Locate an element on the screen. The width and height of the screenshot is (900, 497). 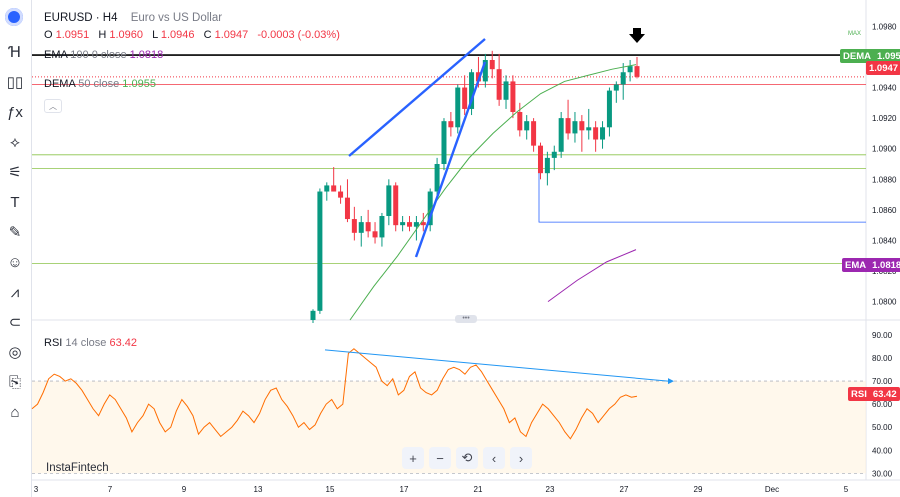
flag-icon is located at coordinates (14, 17).